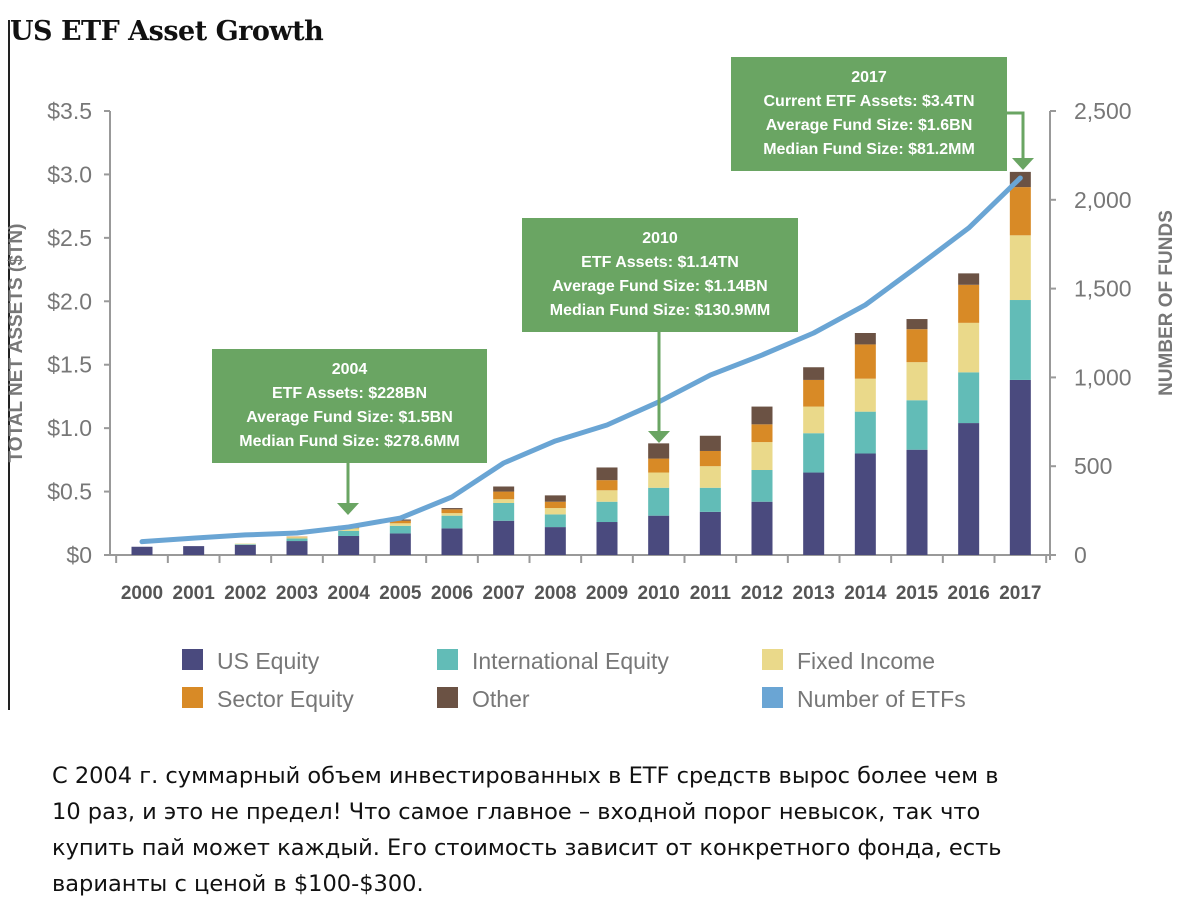 The height and width of the screenshot is (922, 1194). What do you see at coordinates (869, 125) in the screenshot?
I see `annotation-text-line: Average Fund Size: $1.6BN` at bounding box center [869, 125].